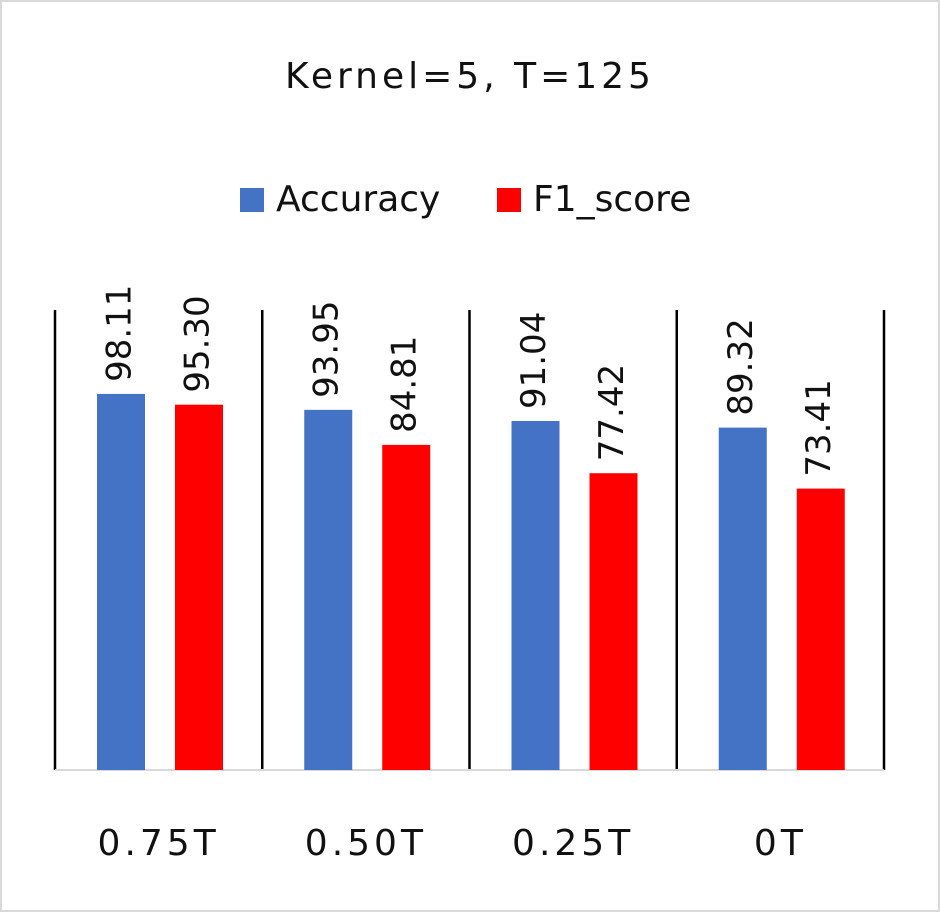 This screenshot has width=940, height=912. What do you see at coordinates (120, 333) in the screenshot?
I see `value-label: 98.11` at bounding box center [120, 333].